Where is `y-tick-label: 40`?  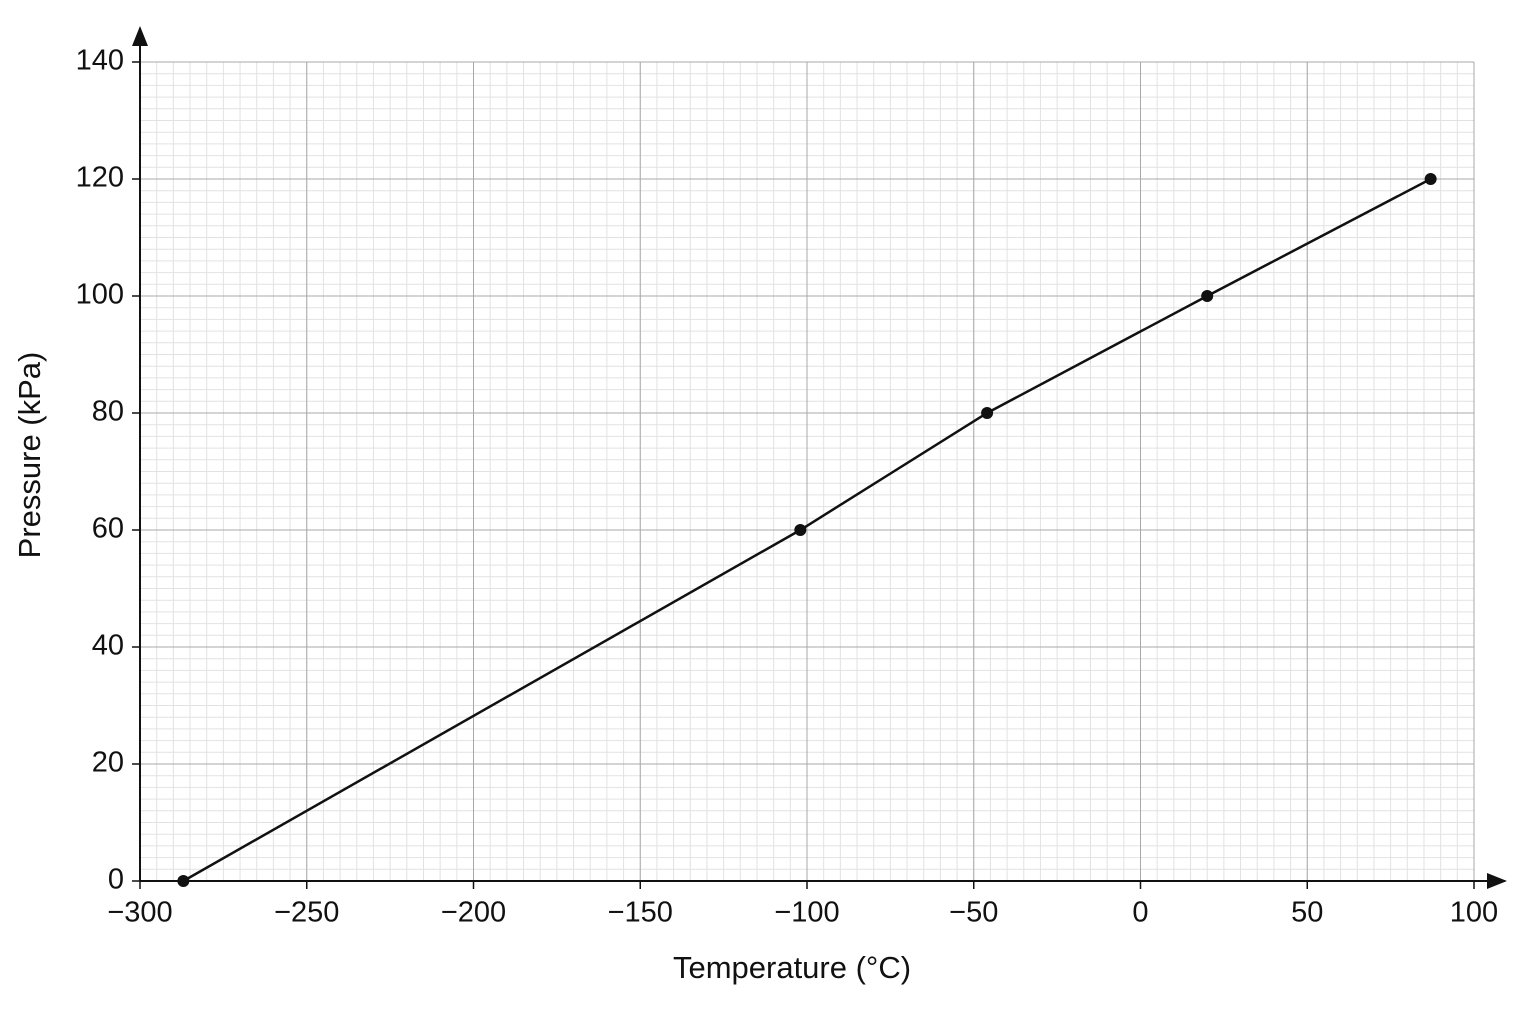 y-tick-label: 40 is located at coordinates (108, 646).